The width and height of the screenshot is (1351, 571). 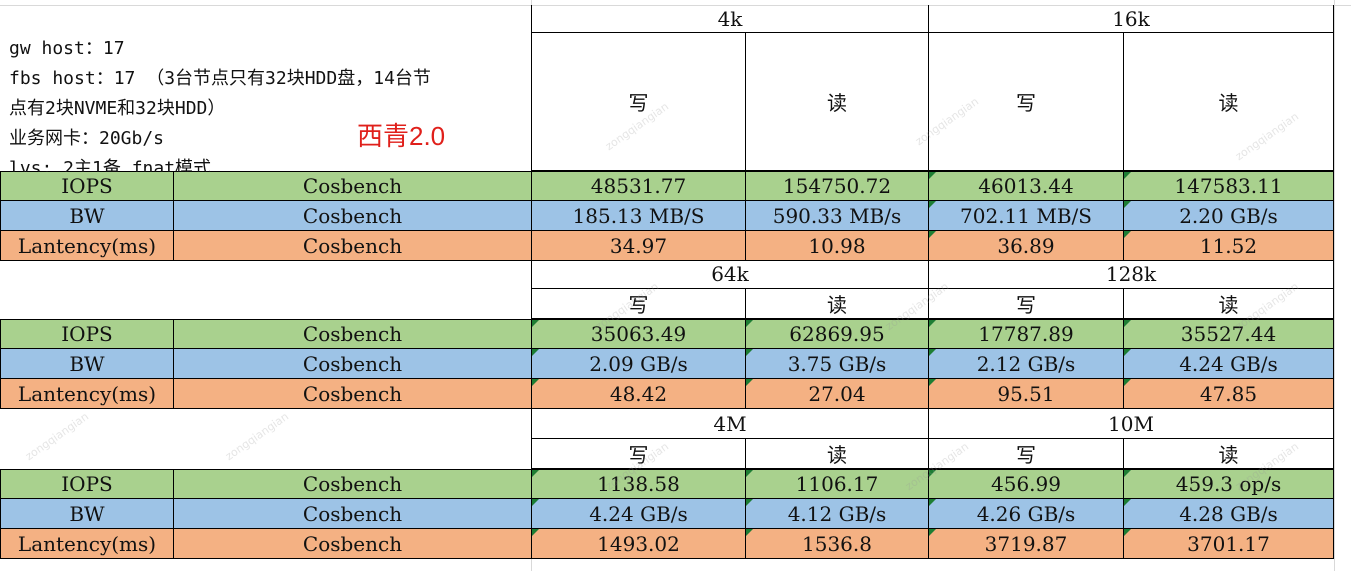 What do you see at coordinates (638, 334) in the screenshot?
I see `value-cell: 35063.49` at bounding box center [638, 334].